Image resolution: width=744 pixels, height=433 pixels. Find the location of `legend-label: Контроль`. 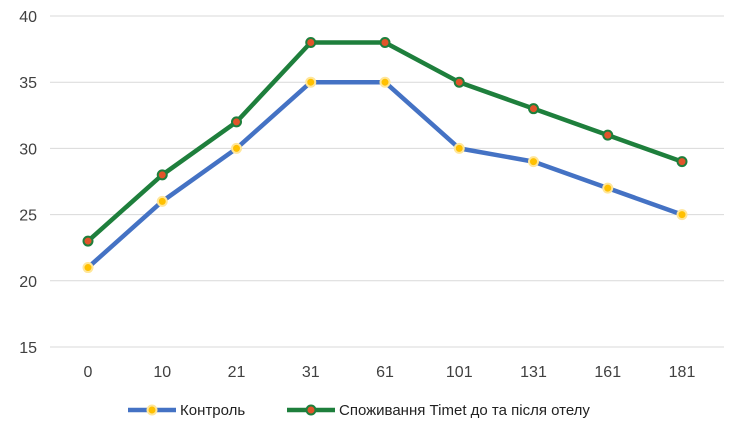

legend-label: Контроль is located at coordinates (212, 410).